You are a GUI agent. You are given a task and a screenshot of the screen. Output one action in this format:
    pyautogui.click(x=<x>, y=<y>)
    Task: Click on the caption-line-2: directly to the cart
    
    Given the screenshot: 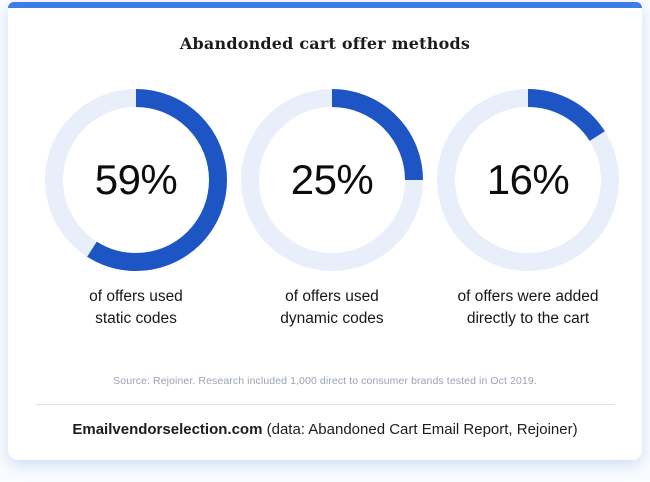 What is the action you would take?
    pyautogui.click(x=528, y=318)
    